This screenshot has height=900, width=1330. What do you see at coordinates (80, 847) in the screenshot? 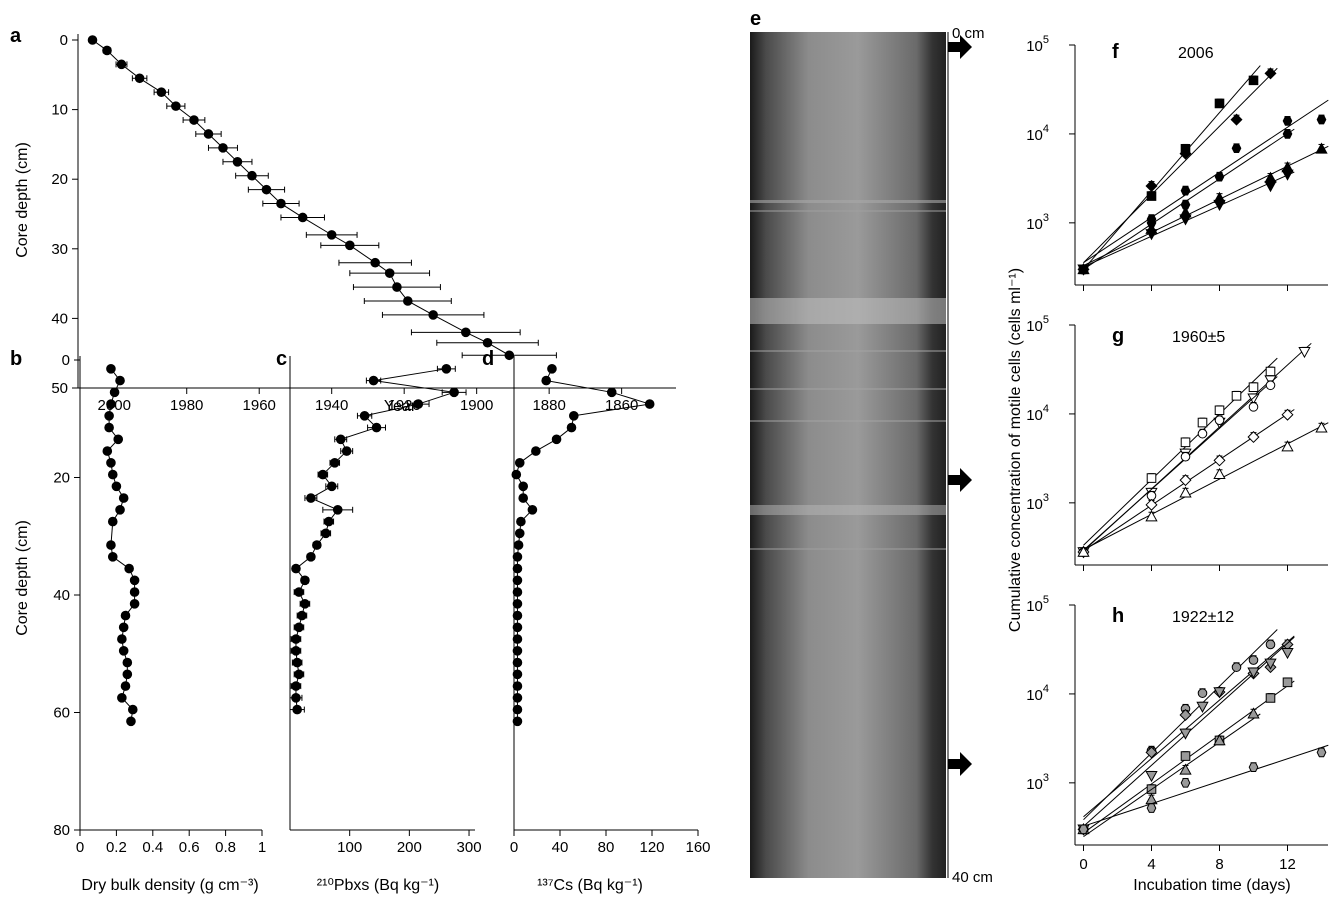
I see `panel-b-xtick-label: 0` at bounding box center [80, 847].